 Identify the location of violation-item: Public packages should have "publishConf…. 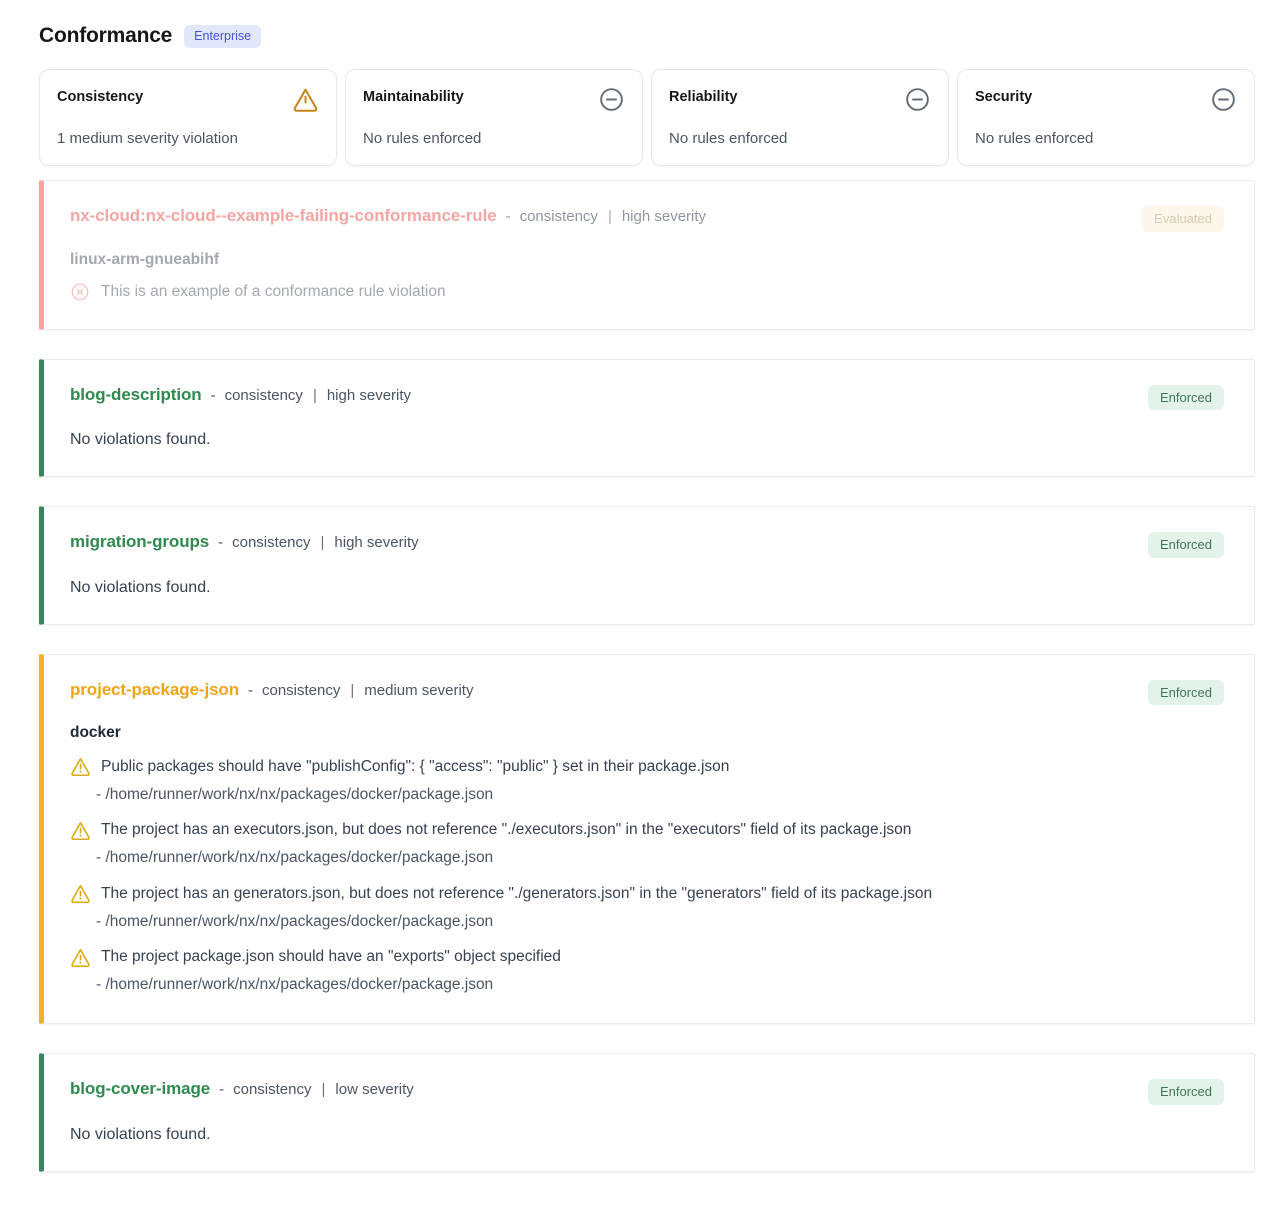
(647, 780).